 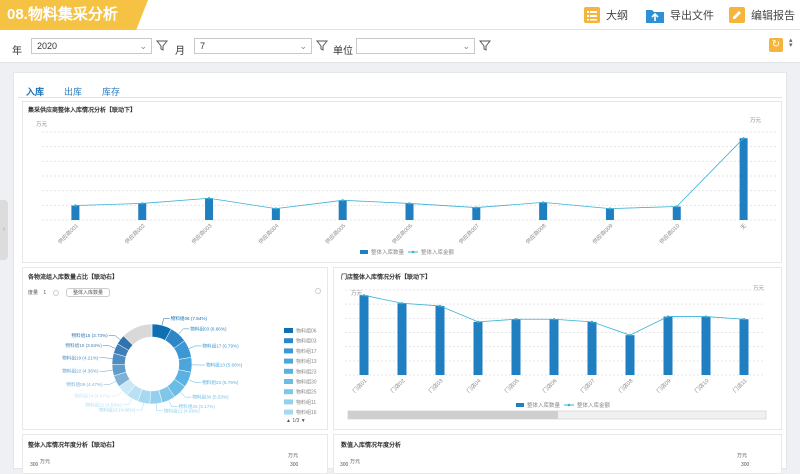 I want to click on slice-label: 物料组09 (4.47%), so click(x=84, y=384).